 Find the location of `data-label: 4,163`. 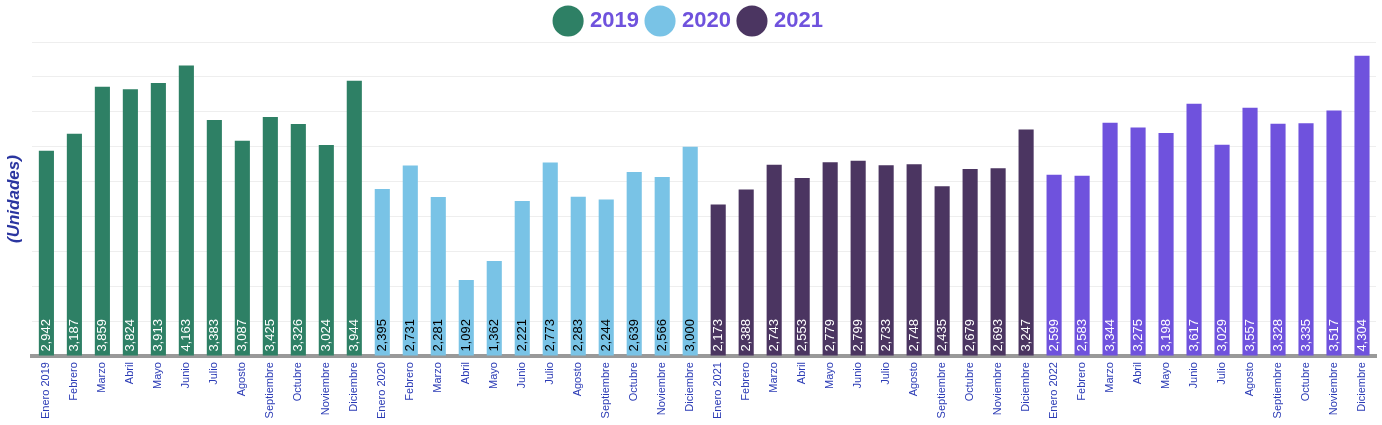

data-label: 4,163 is located at coordinates (185, 335).